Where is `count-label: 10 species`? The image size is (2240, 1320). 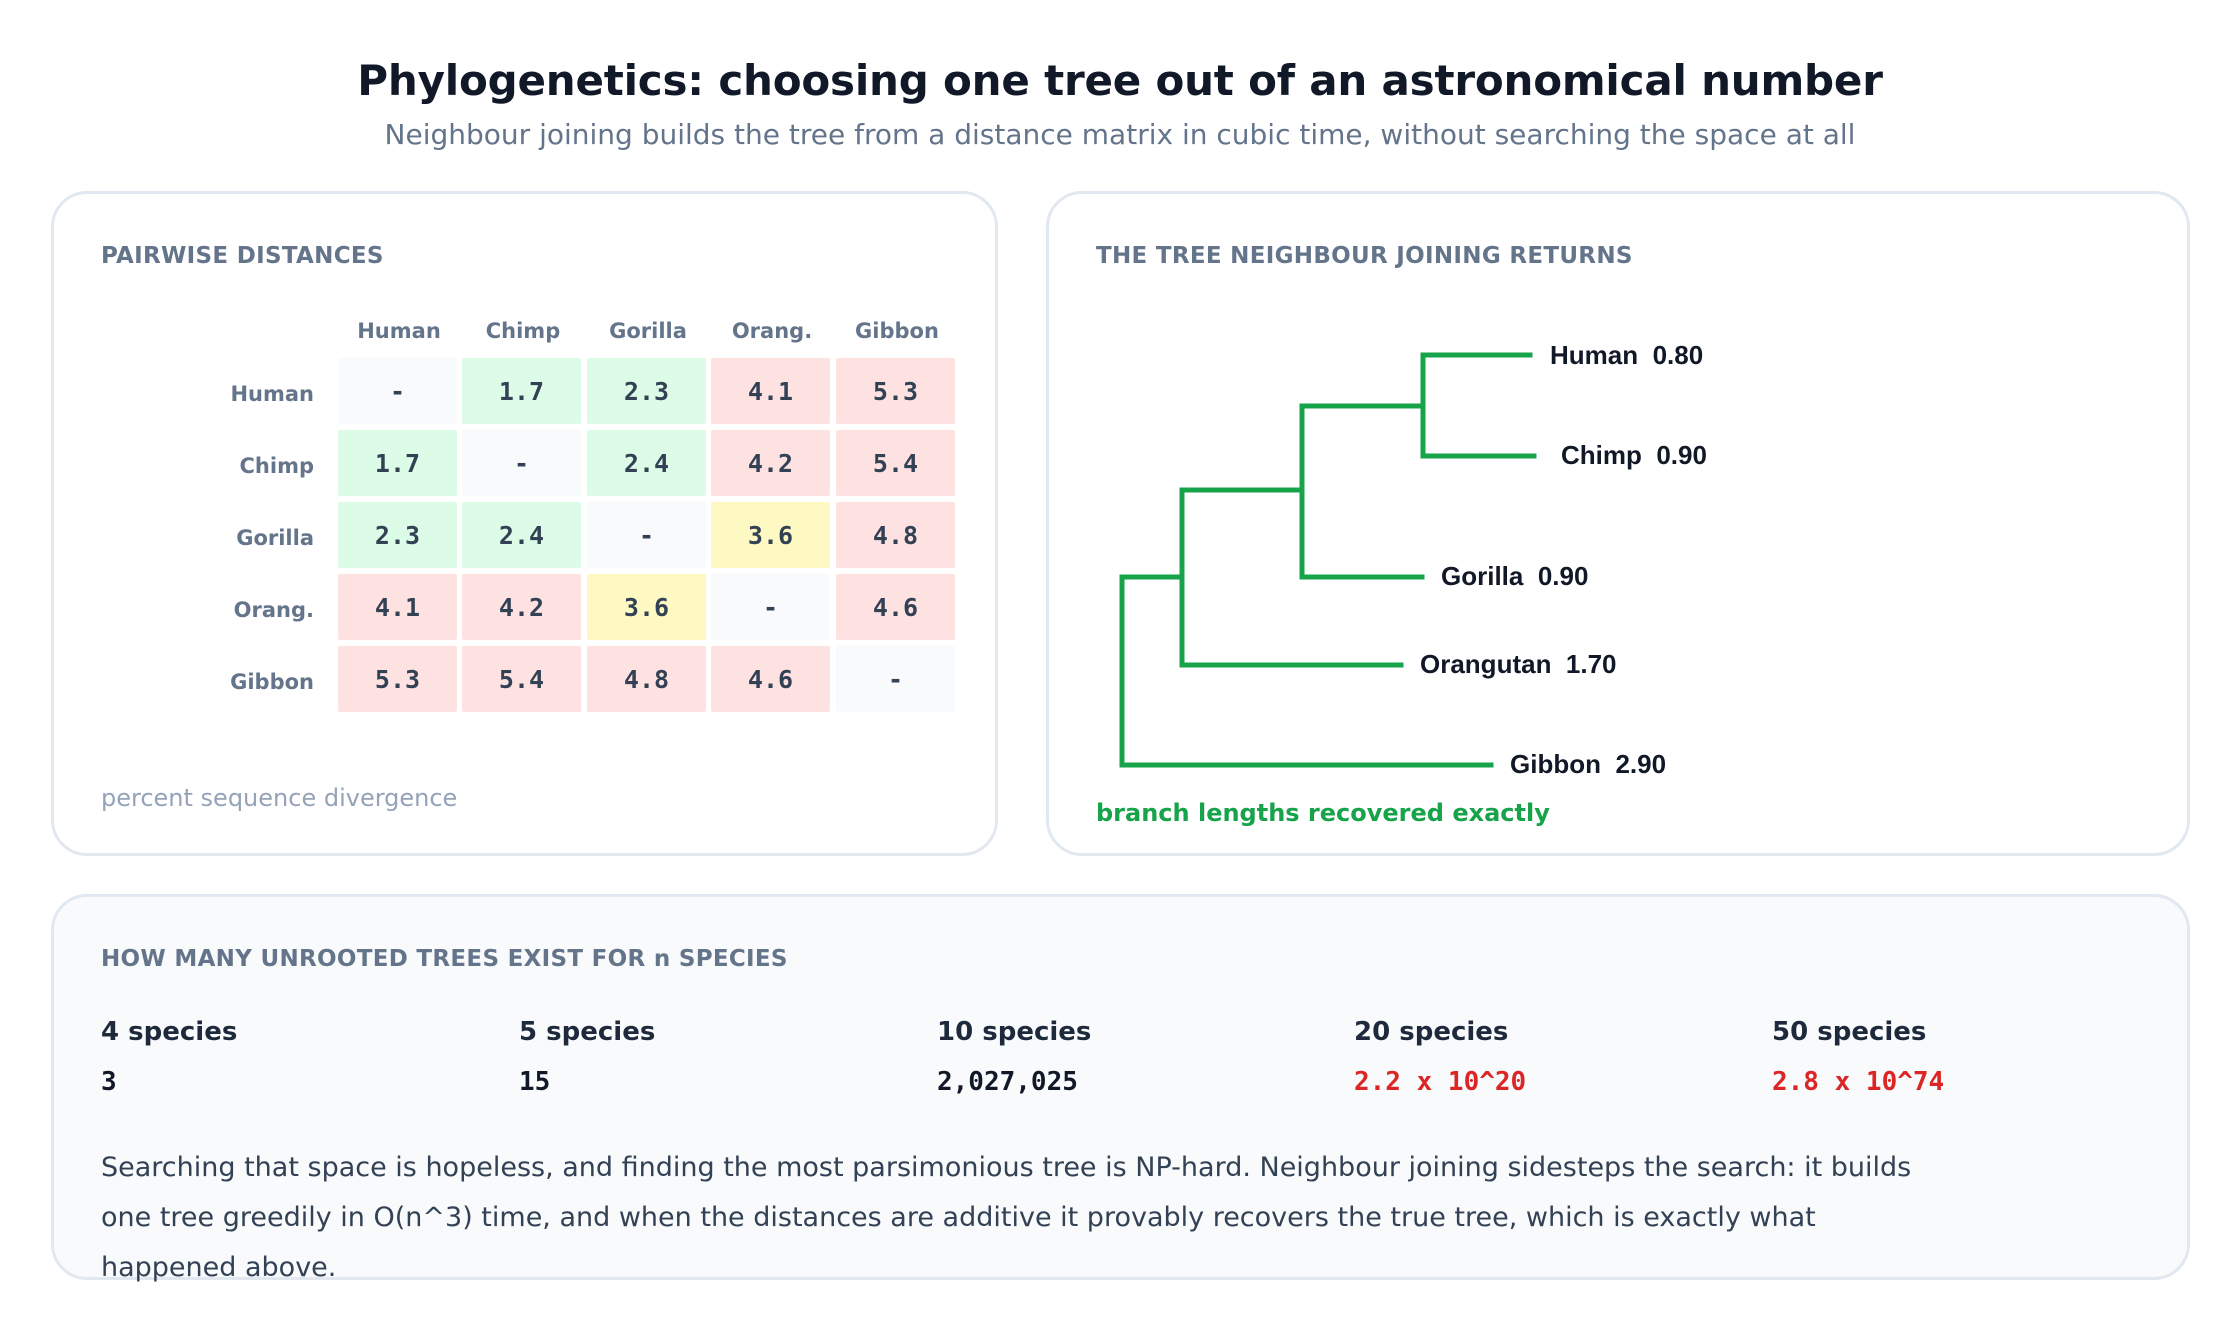
count-label: 10 species is located at coordinates (1014, 1032).